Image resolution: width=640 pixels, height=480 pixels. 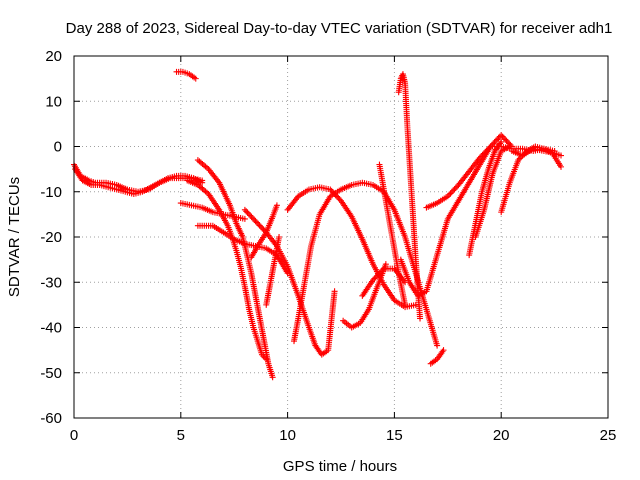 I want to click on x-tick-label: 5, so click(x=181, y=435).